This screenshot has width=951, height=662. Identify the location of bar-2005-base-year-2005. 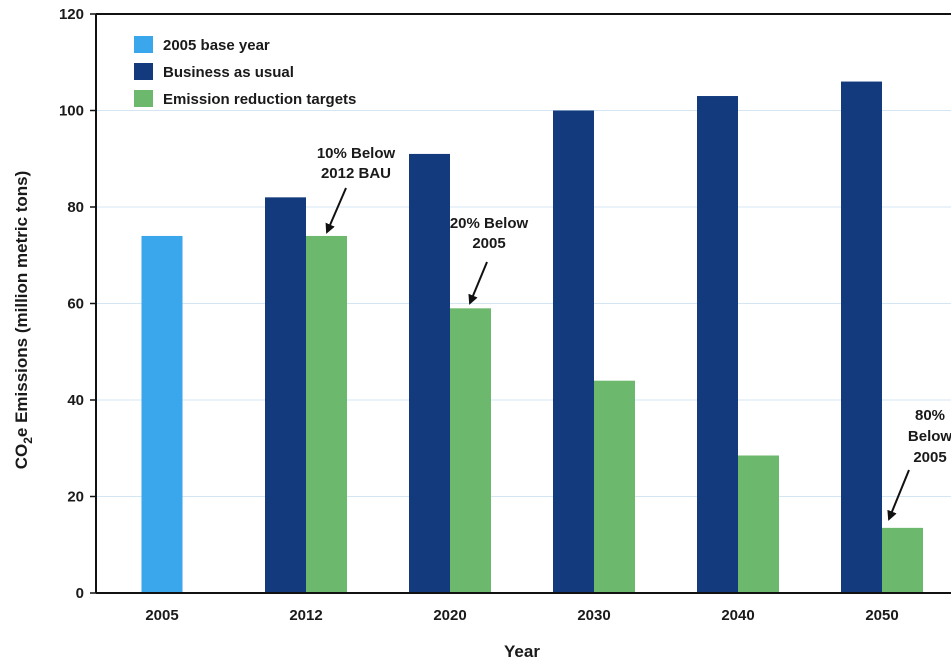
(162, 414).